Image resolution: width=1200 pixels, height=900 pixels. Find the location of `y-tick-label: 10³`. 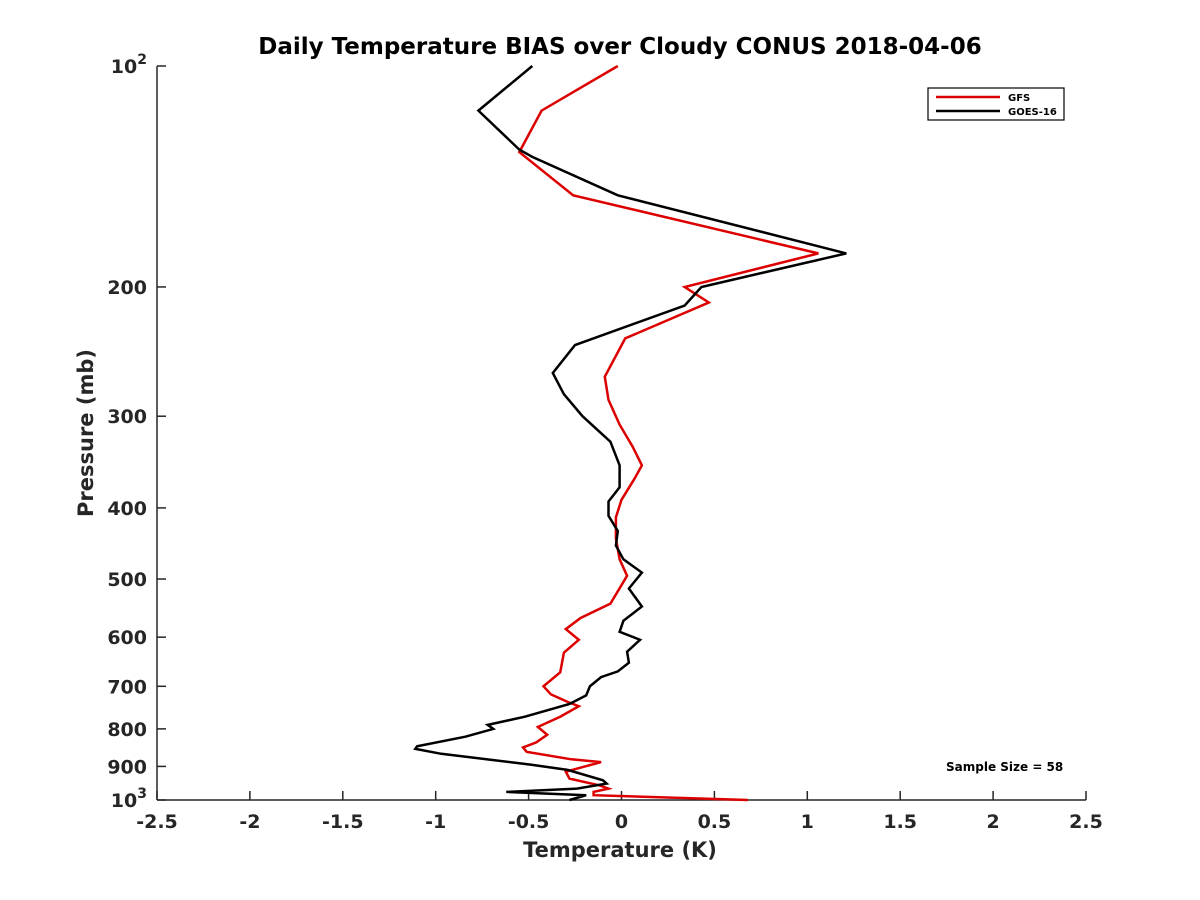

y-tick-label: 10³ is located at coordinates (129, 799).